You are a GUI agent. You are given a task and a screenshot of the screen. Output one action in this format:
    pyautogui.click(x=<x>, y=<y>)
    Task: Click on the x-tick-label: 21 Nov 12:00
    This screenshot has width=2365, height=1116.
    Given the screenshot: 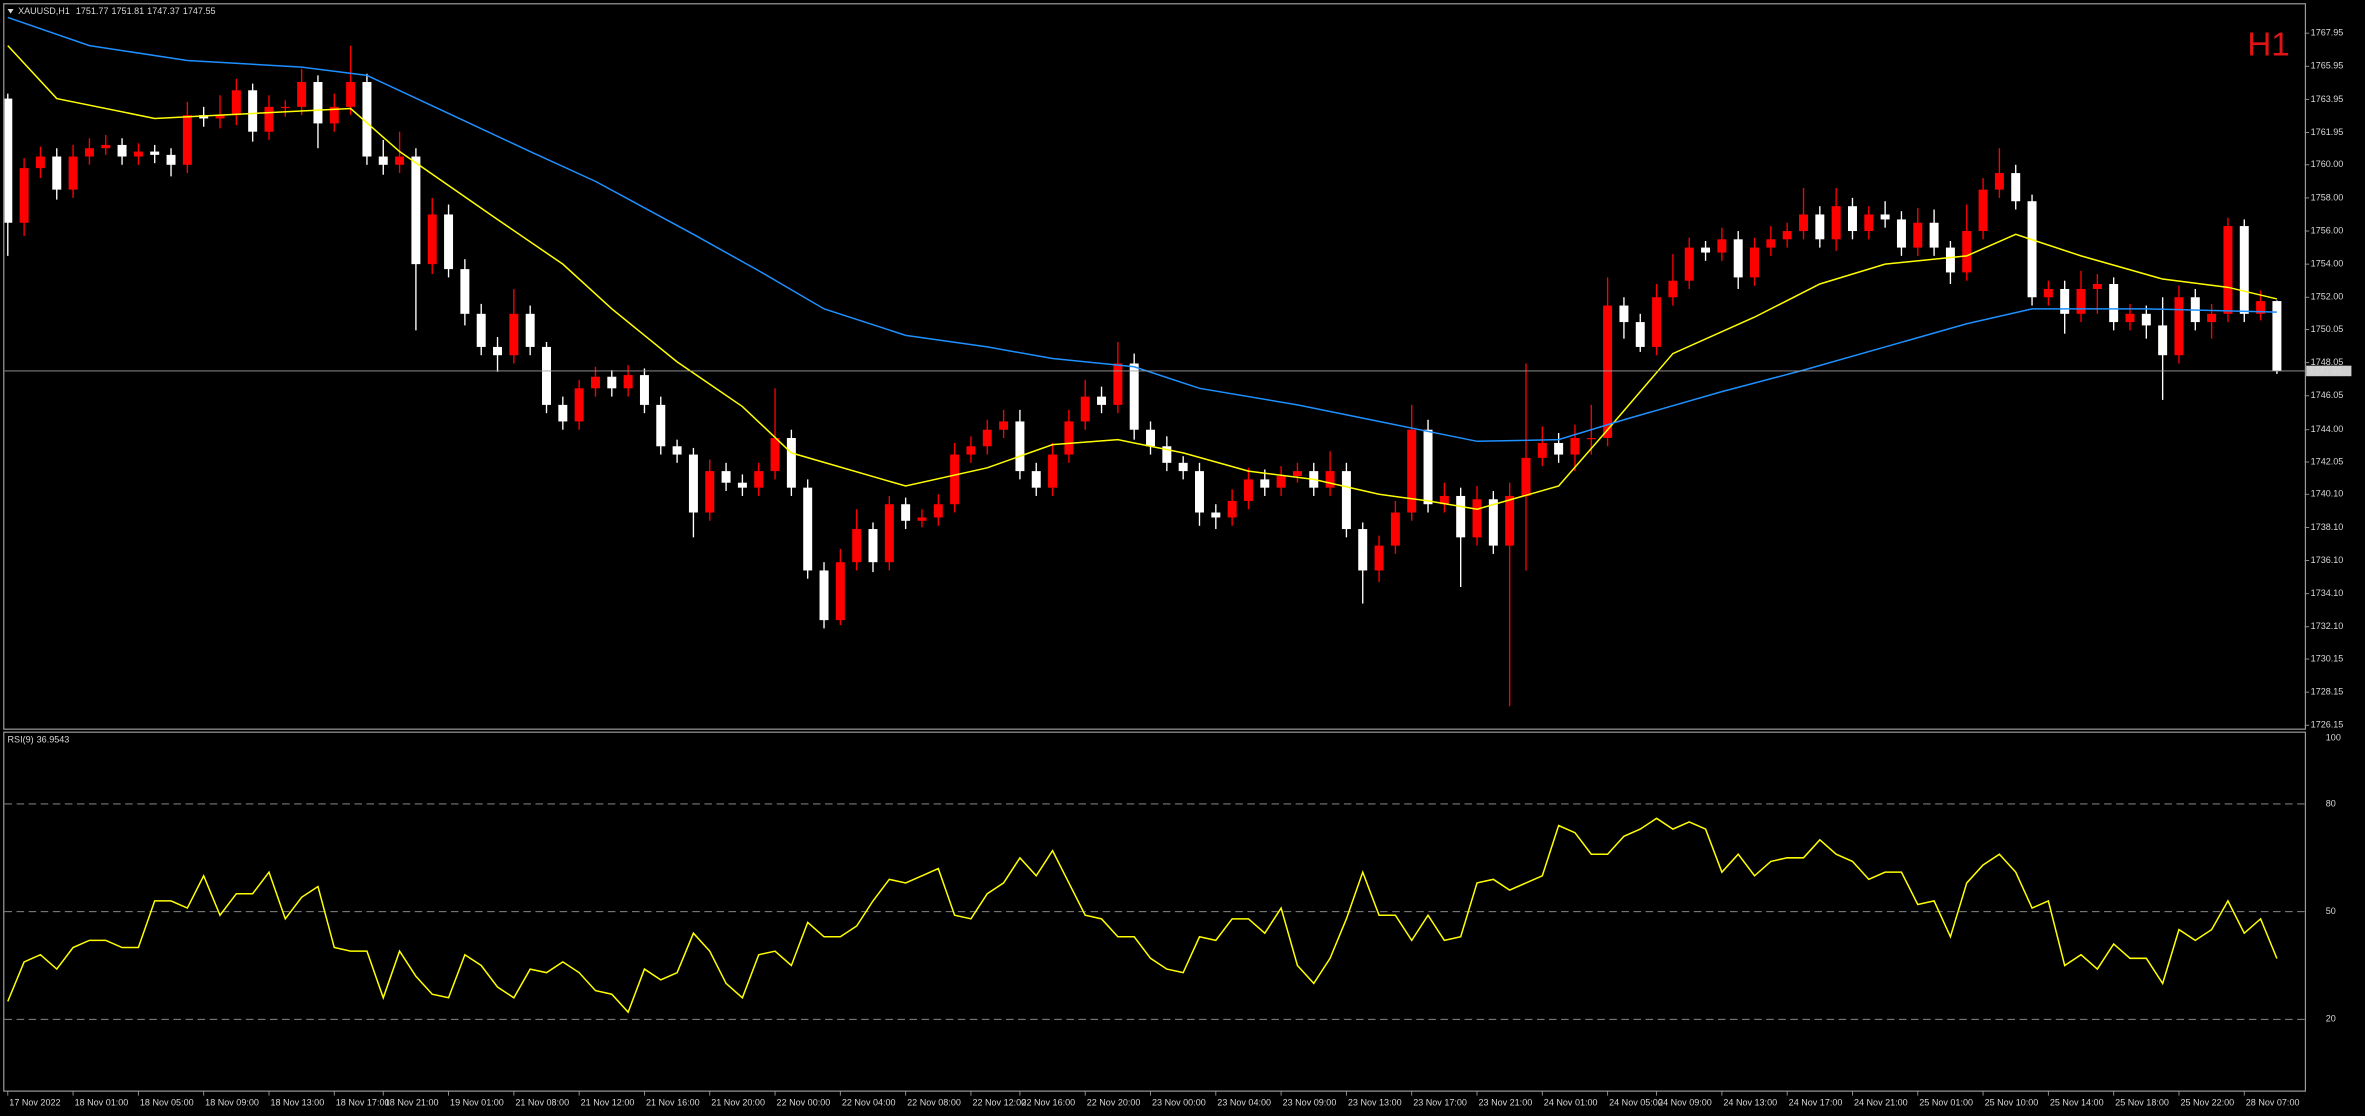 What is the action you would take?
    pyautogui.click(x=608, y=1103)
    